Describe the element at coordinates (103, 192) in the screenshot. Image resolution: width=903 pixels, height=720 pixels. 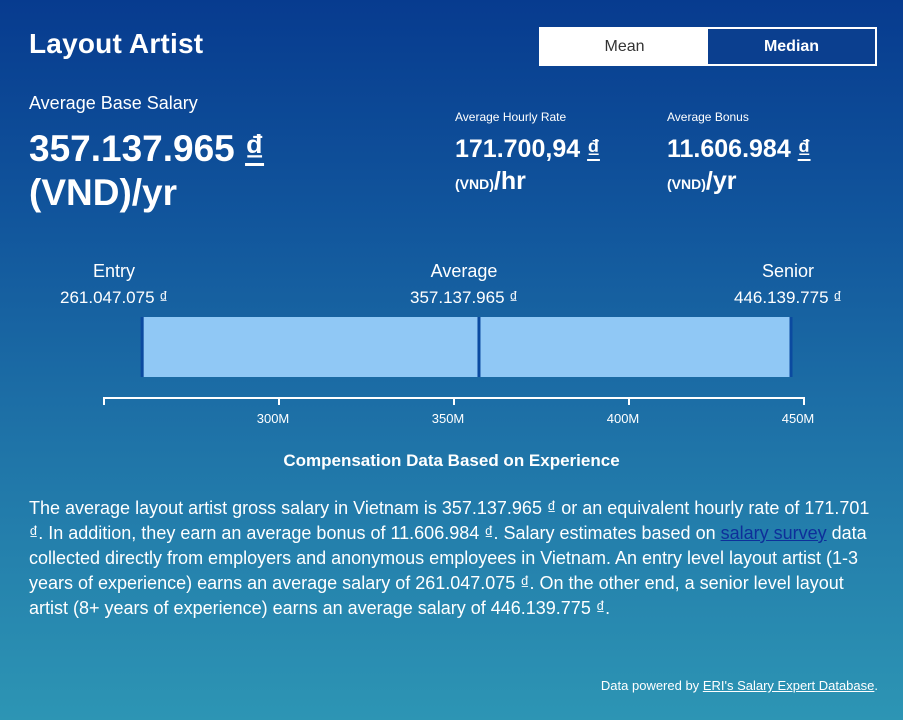
I see `base-salary-unit: (VND)/yr` at that location.